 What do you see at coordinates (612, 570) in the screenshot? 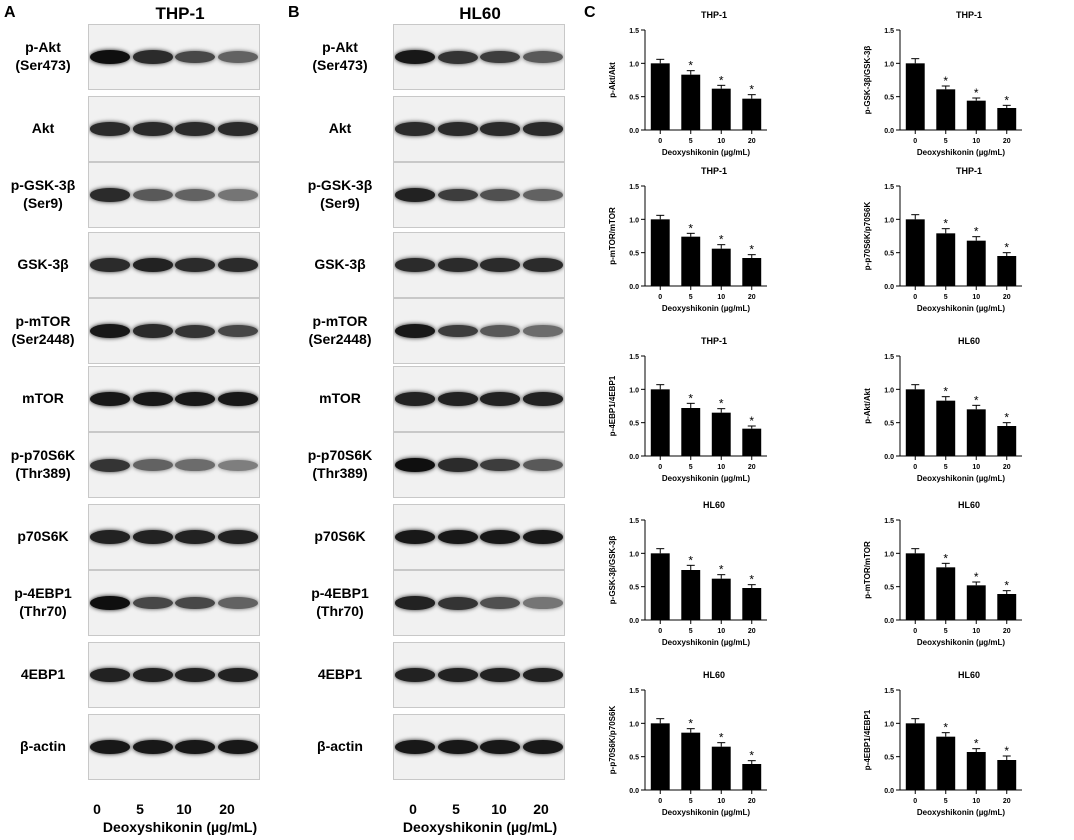
I see `y-axis-label: p-GSK-3β/GSK-3β` at bounding box center [612, 570].